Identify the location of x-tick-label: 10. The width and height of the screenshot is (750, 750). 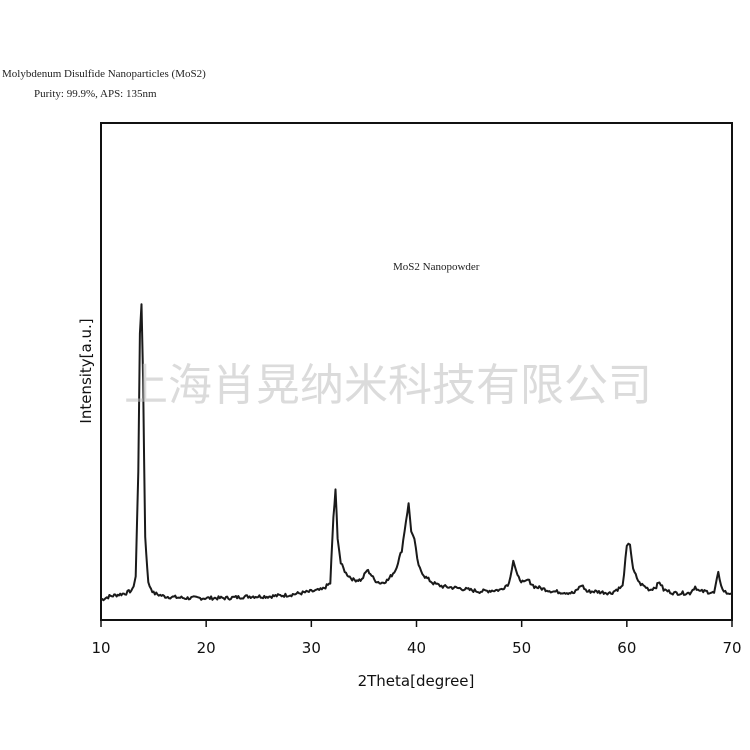
(100, 648).